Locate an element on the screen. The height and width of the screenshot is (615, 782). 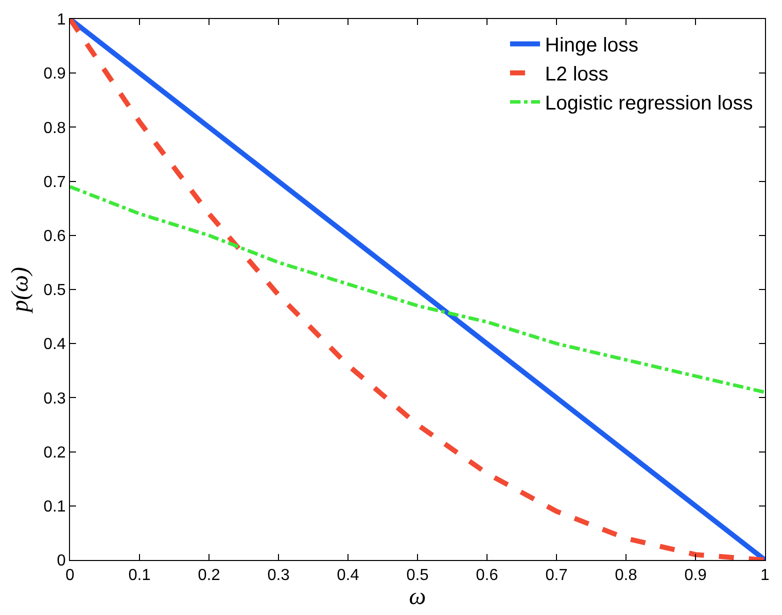
y-tick-label: 0.6 is located at coordinates (55, 236).